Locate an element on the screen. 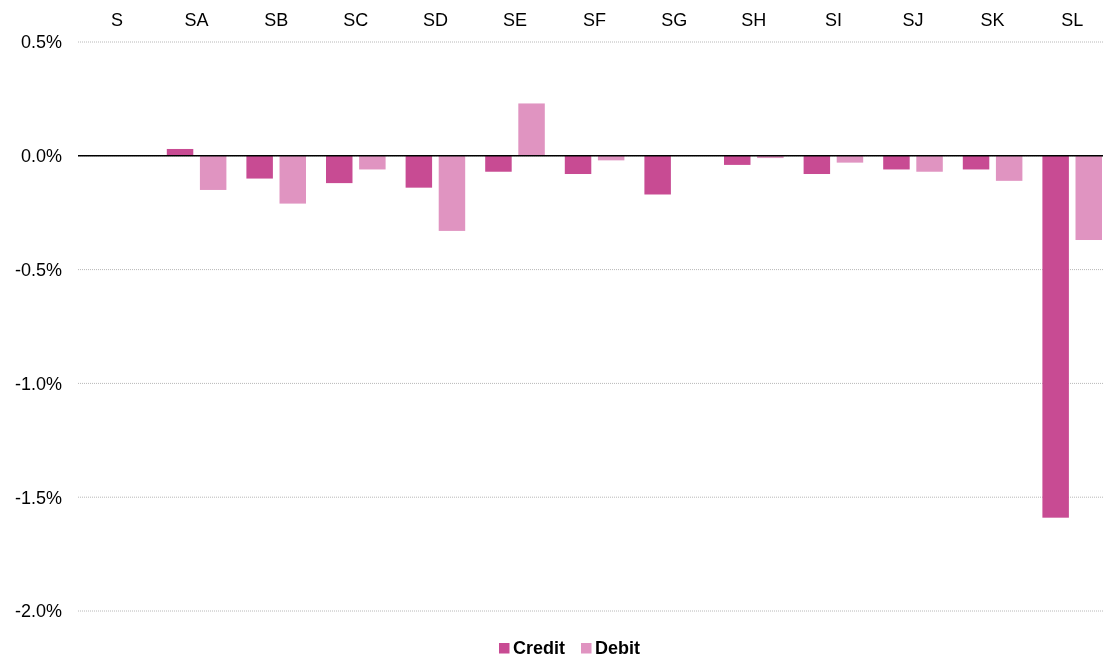 The width and height of the screenshot is (1103, 656). y-tick-label: 0.0% is located at coordinates (41, 156).